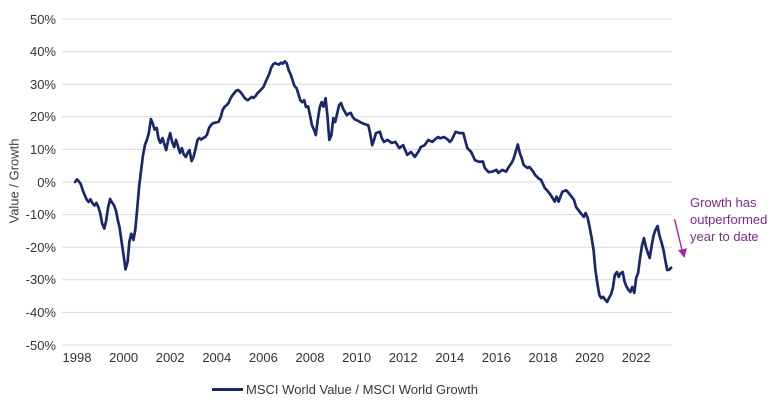  Describe the element at coordinates (543, 357) in the screenshot. I see `x-tick-label: 2018` at that location.